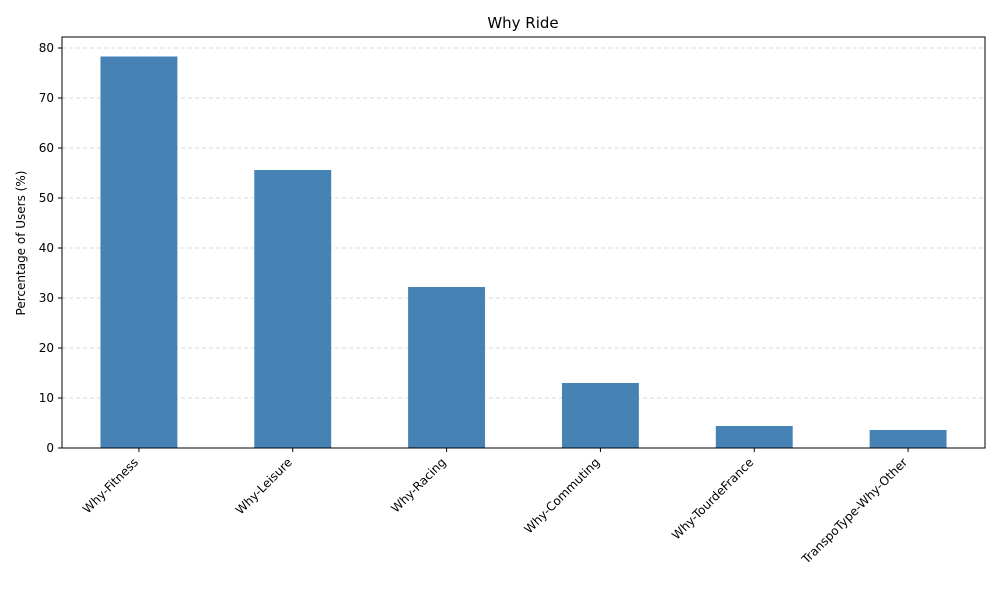 The height and width of the screenshot is (600, 1000). I want to click on x-tick-label: Why-Fitness, so click(110, 485).